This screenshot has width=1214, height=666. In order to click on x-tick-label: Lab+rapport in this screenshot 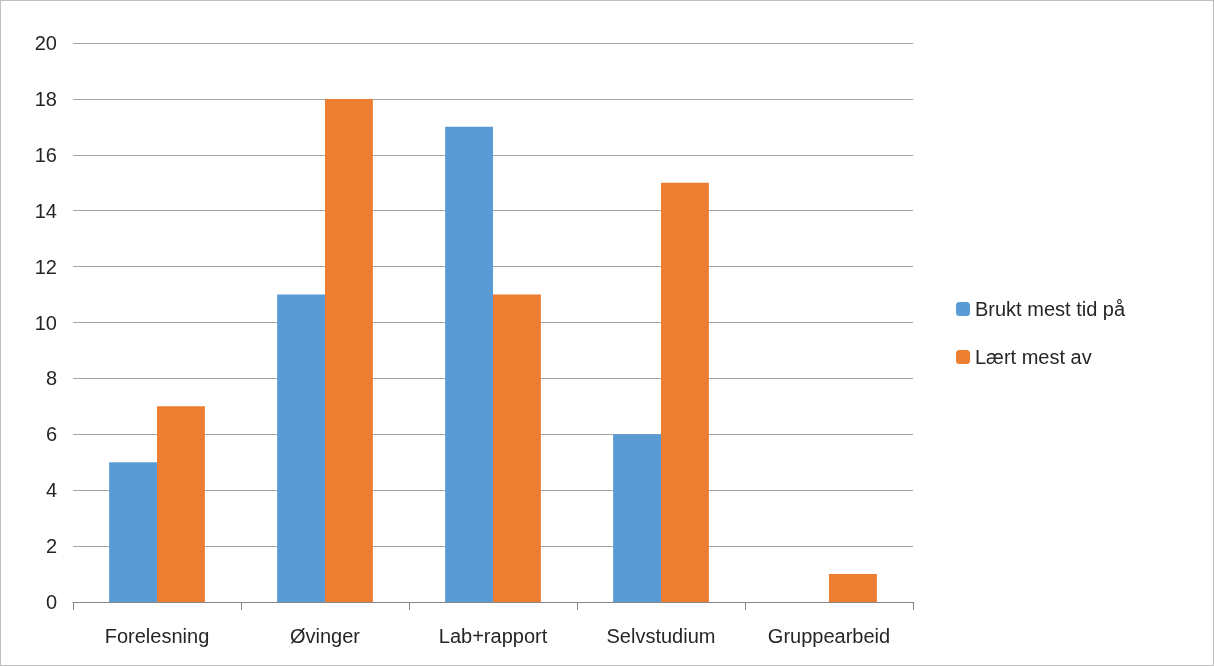, I will do `click(493, 636)`.